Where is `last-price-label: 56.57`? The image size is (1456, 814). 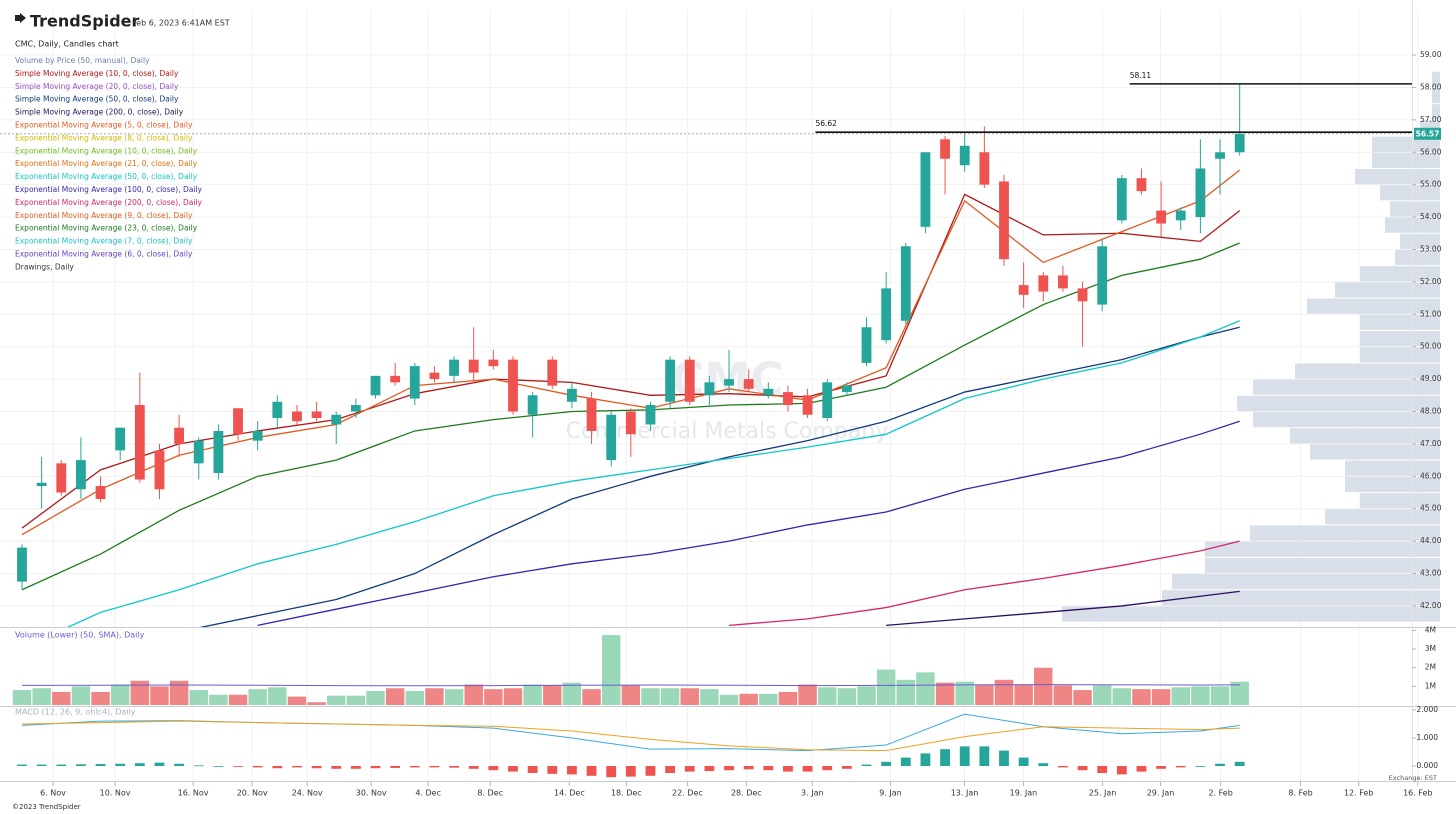 last-price-label: 56.57 is located at coordinates (1428, 133).